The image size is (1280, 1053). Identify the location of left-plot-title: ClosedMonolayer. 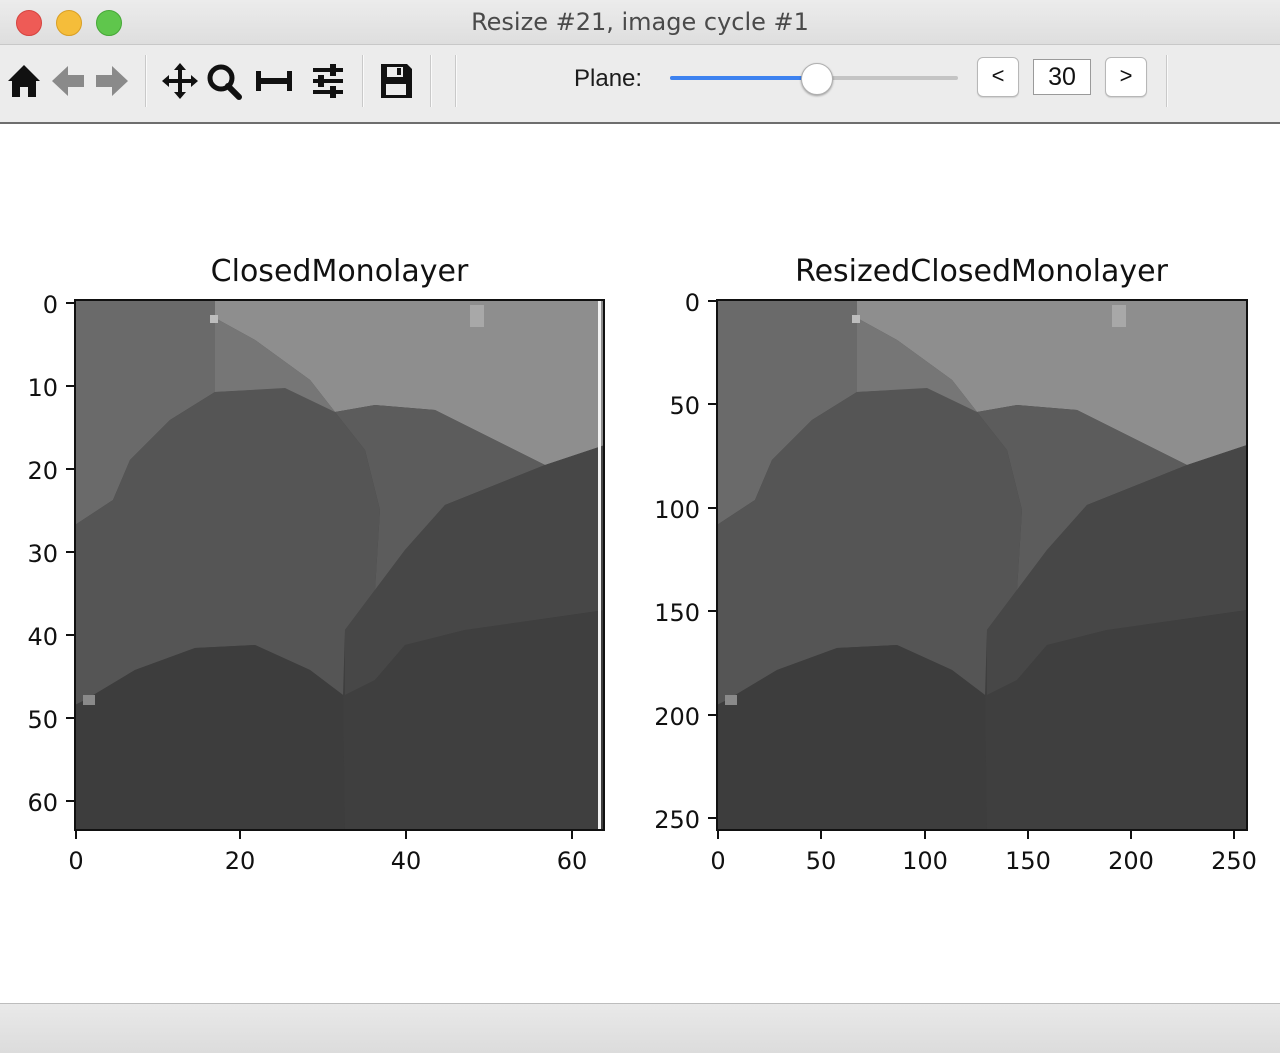
(340, 271).